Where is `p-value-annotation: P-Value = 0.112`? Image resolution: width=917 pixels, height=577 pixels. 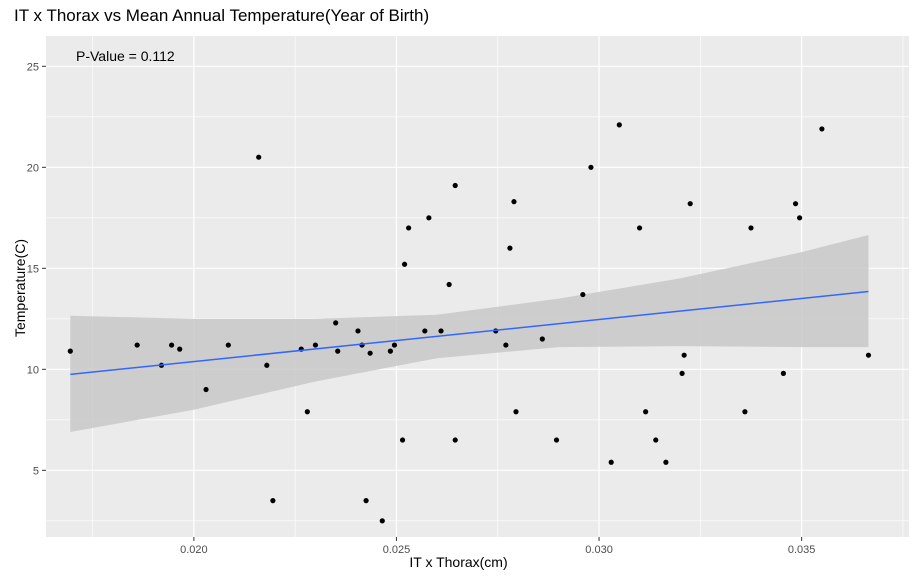 p-value-annotation: P-Value = 0.112 is located at coordinates (125, 56).